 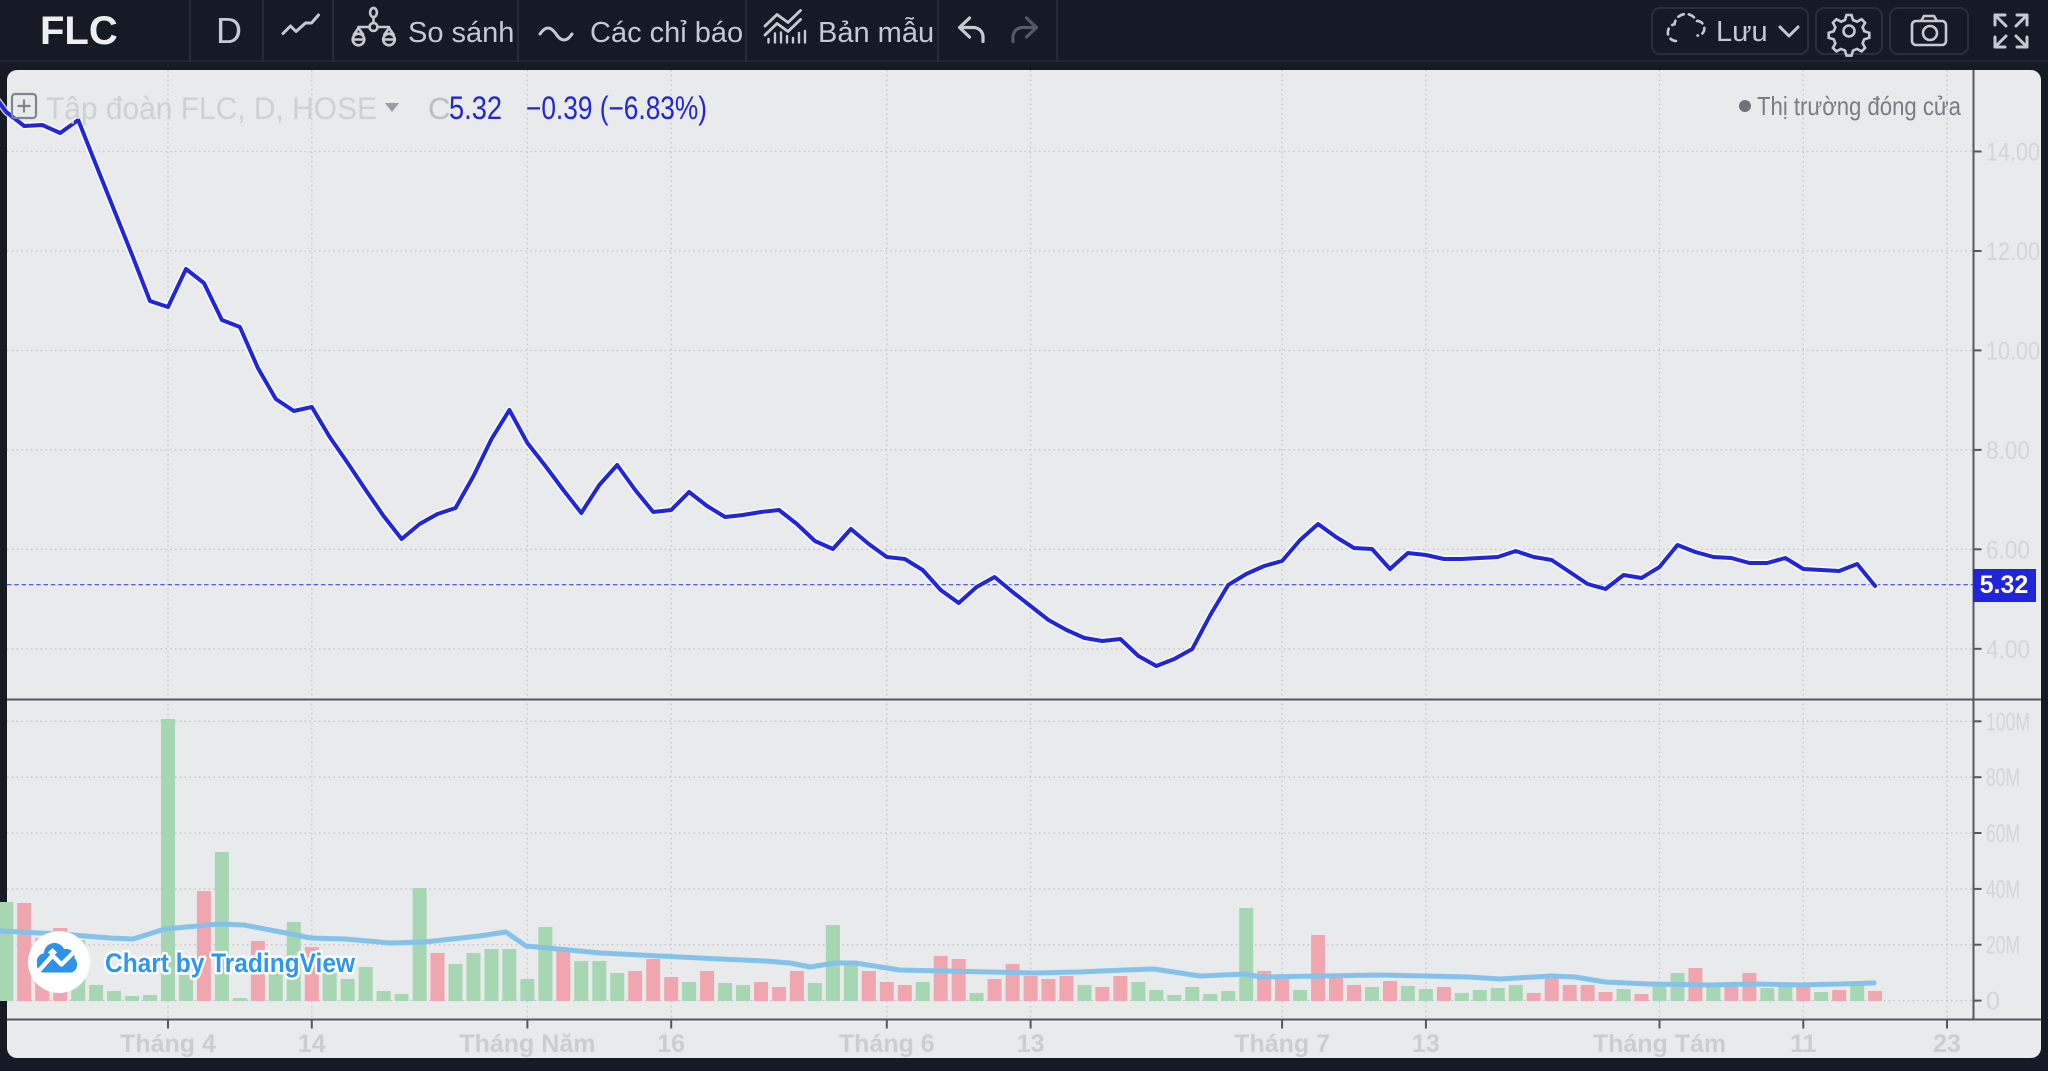 What do you see at coordinates (2013, 153) in the screenshot?
I see `svg-text: 14.00` at bounding box center [2013, 153].